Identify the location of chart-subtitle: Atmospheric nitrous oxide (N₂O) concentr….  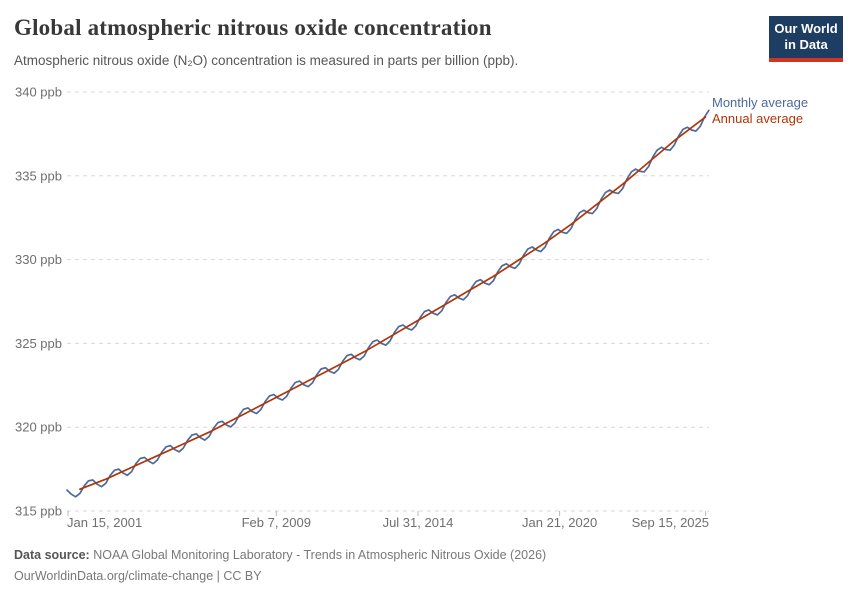
(266, 60).